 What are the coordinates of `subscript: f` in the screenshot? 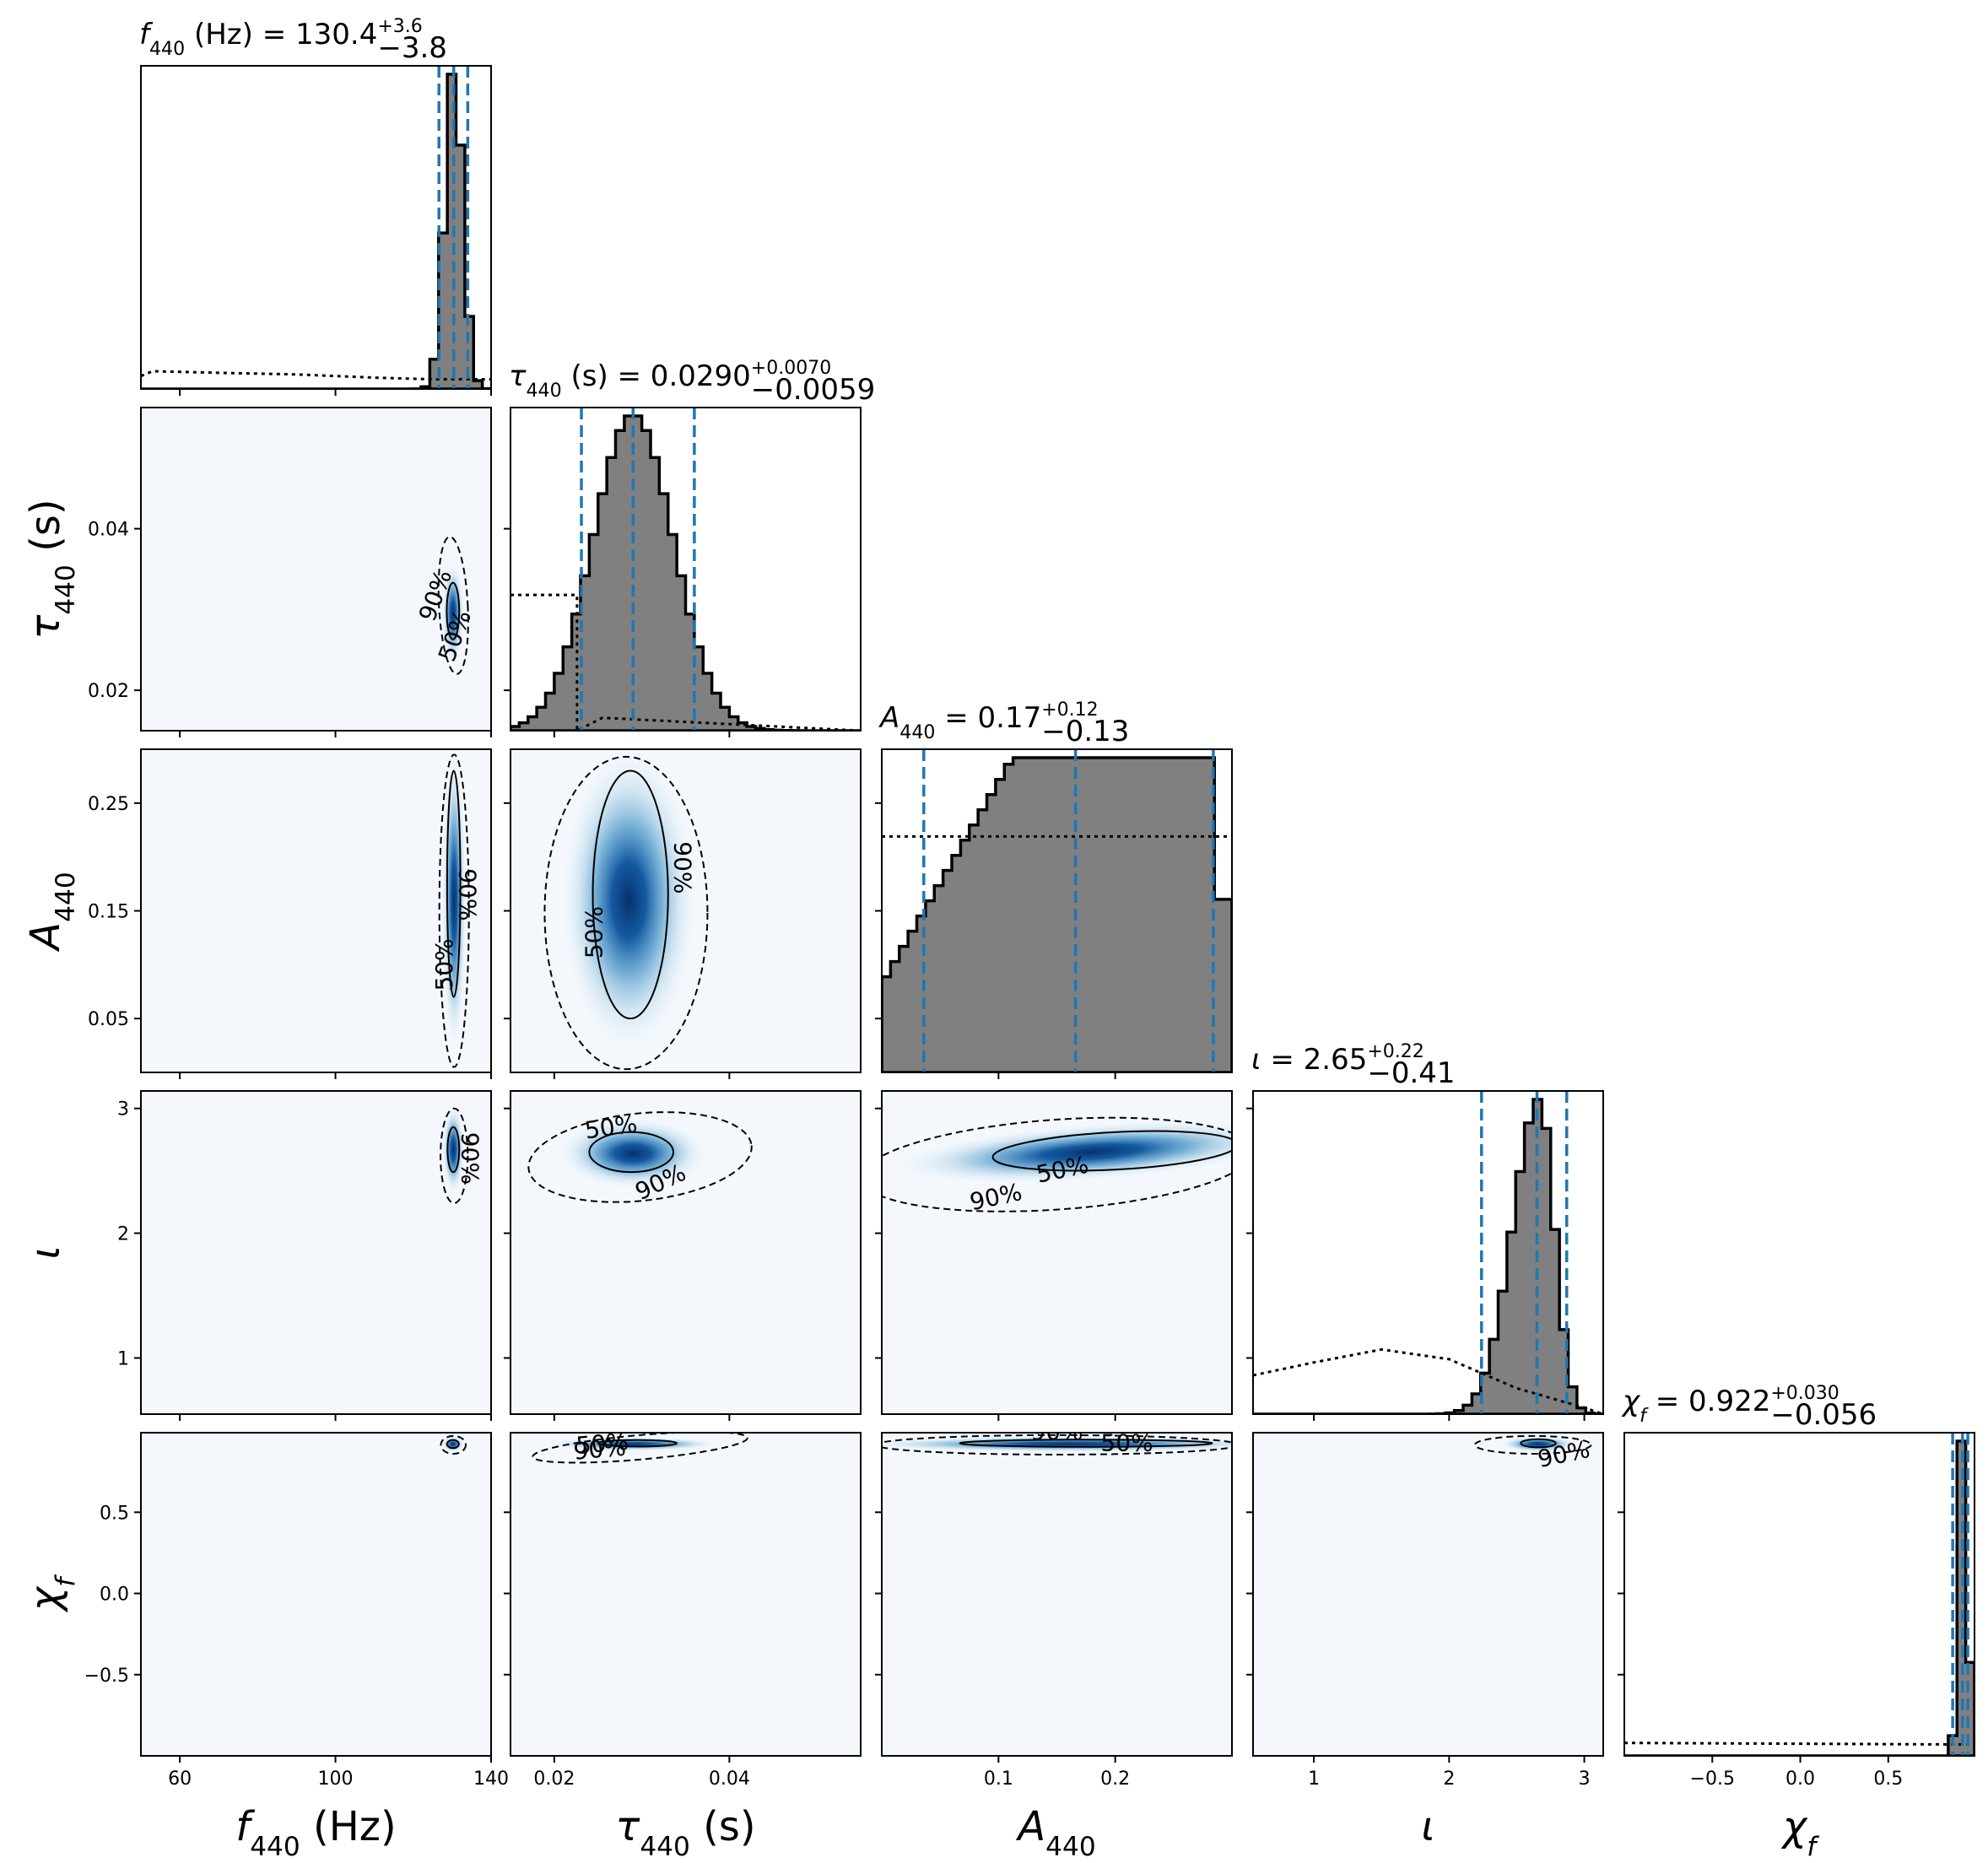 It's located at (1813, 1847).